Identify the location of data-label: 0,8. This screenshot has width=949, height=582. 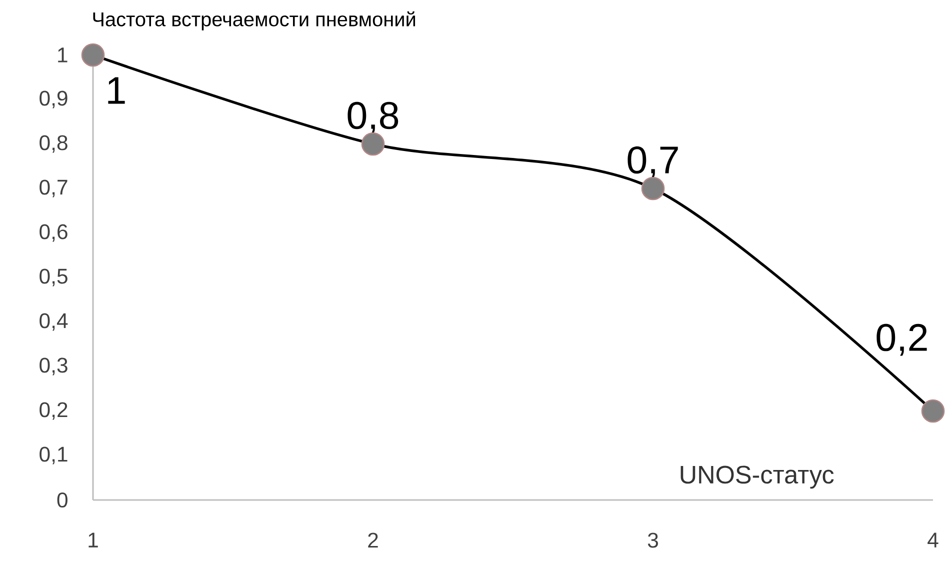
(373, 118).